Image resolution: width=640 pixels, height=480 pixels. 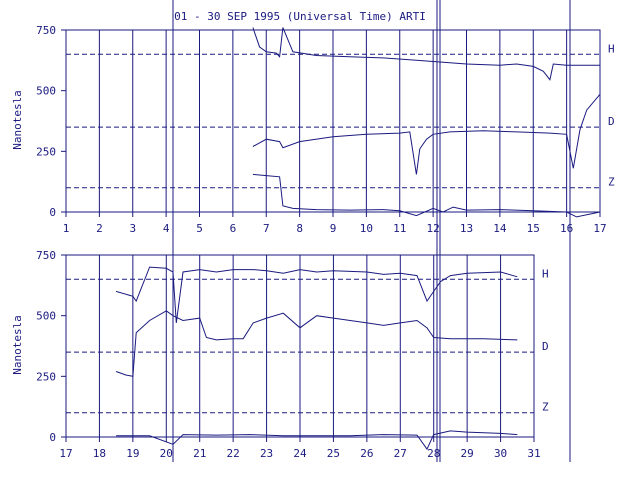 I want to click on x-tick-label: 7, so click(x=266, y=228).